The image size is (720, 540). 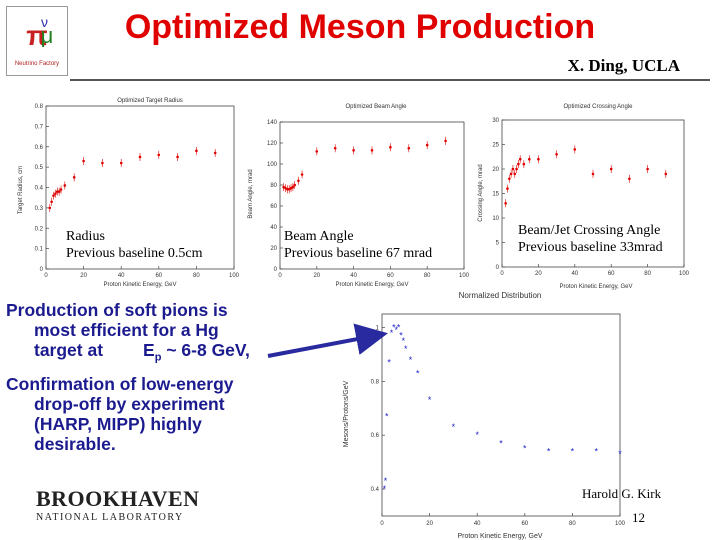 What do you see at coordinates (319, 236) in the screenshot?
I see `annotation-line: Beam Angle` at bounding box center [319, 236].